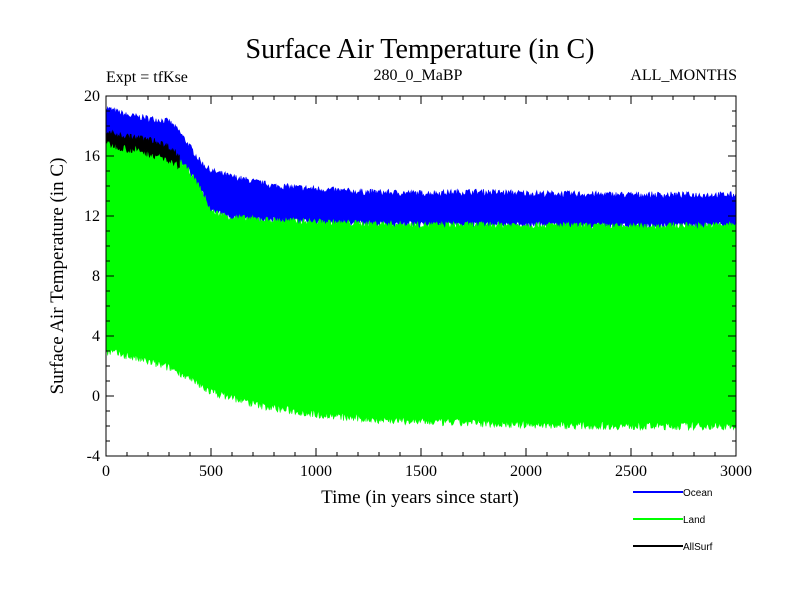 The width and height of the screenshot is (800, 600). What do you see at coordinates (698, 547) in the screenshot?
I see `legend-label-allsurf: AllSurf` at bounding box center [698, 547].